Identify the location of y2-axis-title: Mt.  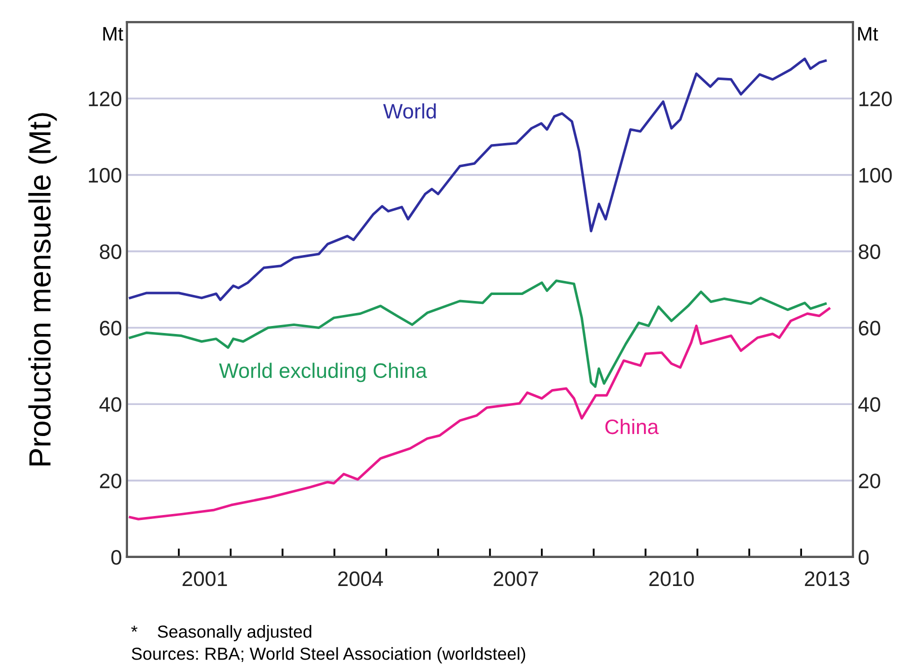
(868, 34).